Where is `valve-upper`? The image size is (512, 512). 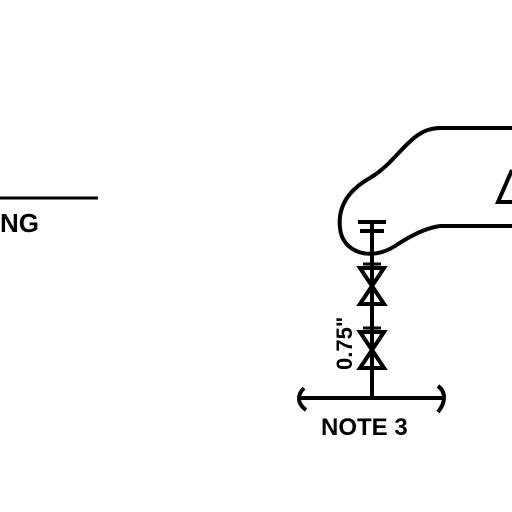
valve-upper is located at coordinates (372, 286).